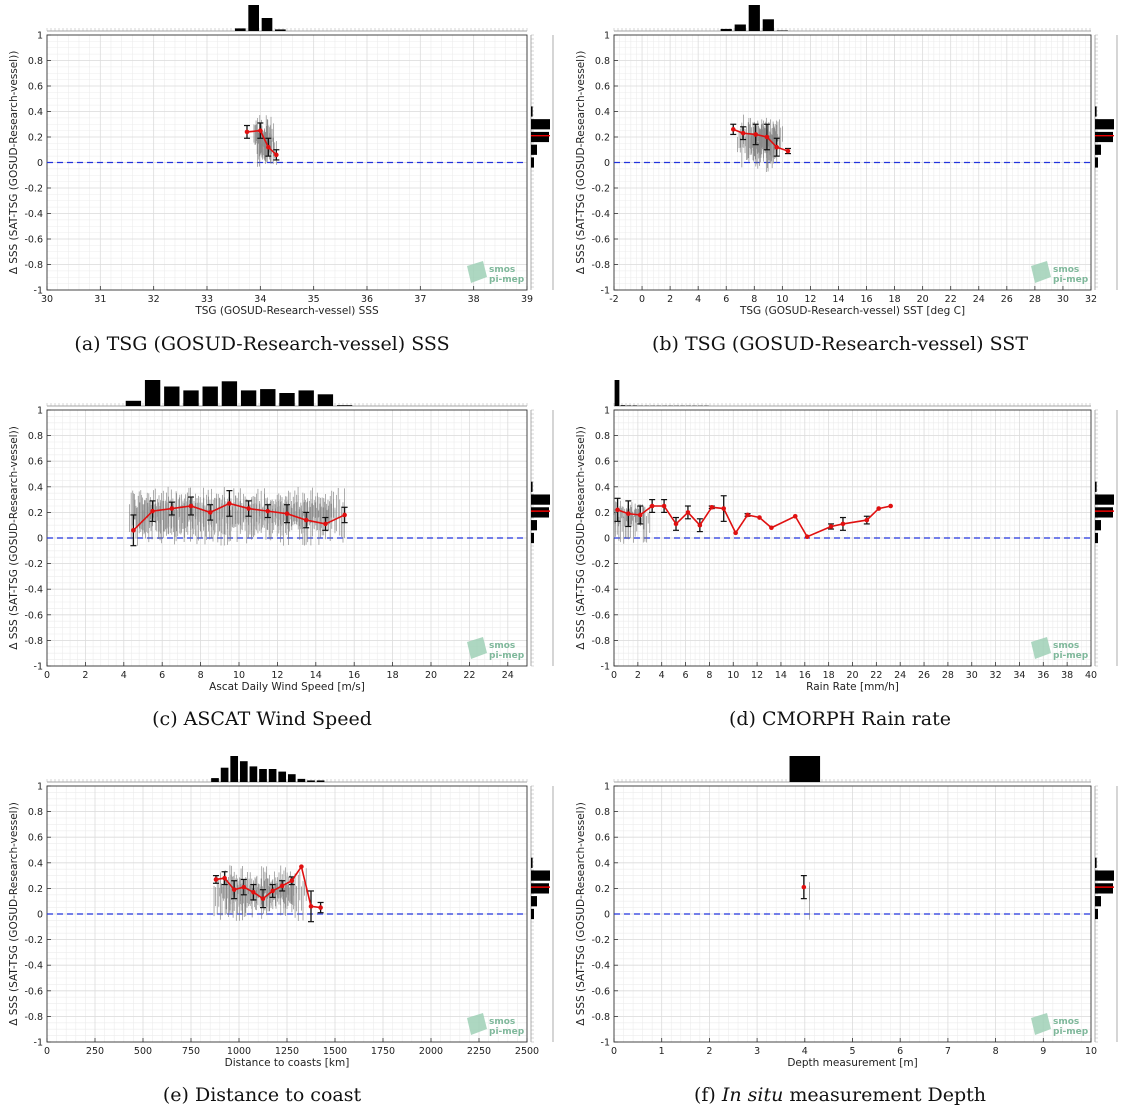 The height and width of the screenshot is (1116, 1126). What do you see at coordinates (805, 675) in the screenshot?
I see `x-tick-label: 16` at bounding box center [805, 675].